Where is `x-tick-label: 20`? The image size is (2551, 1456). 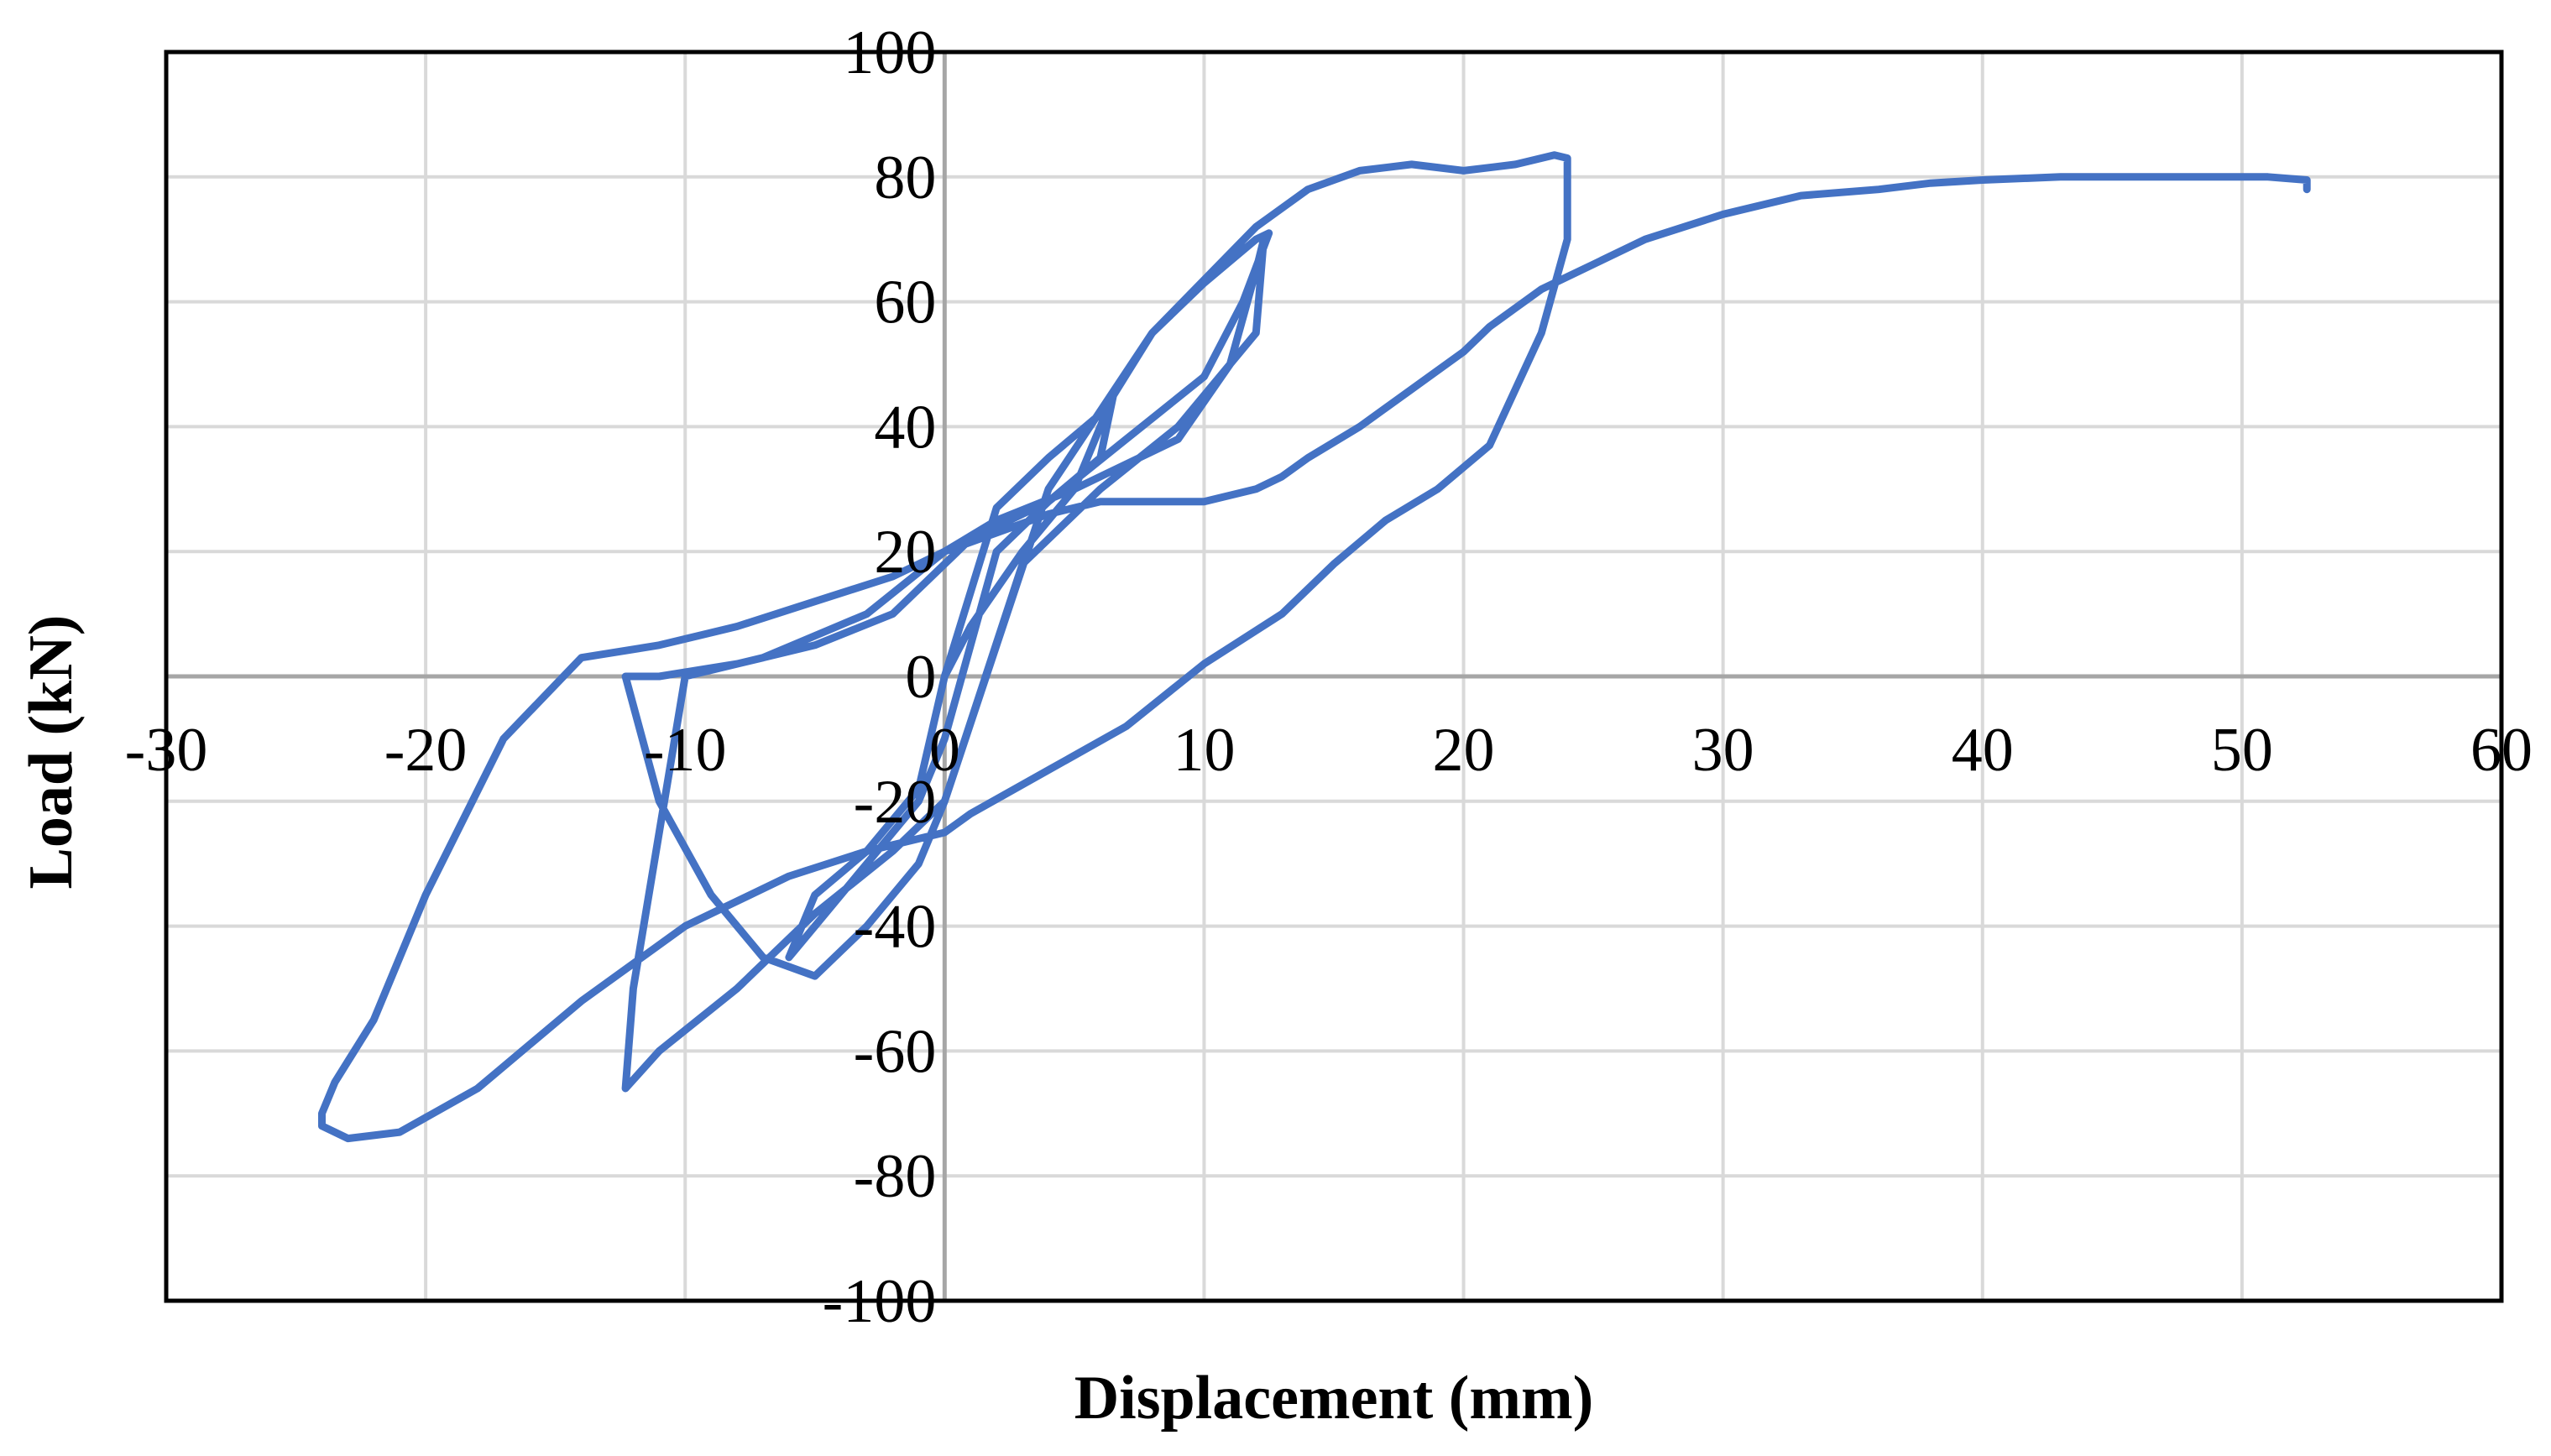 x-tick-label: 20 is located at coordinates (1464, 750).